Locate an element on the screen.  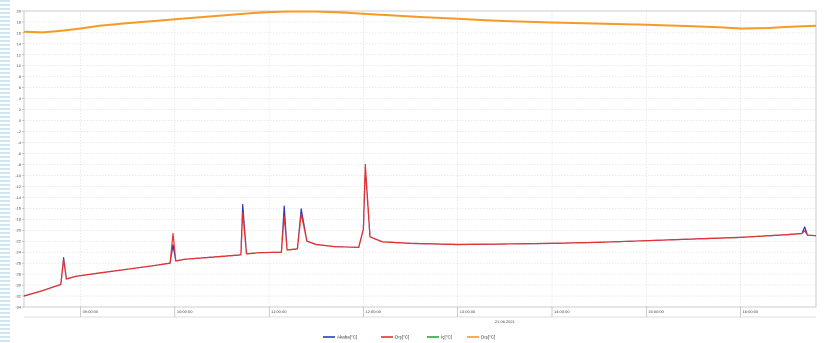
x-tick-label: 16:00:00 is located at coordinates (751, 311).